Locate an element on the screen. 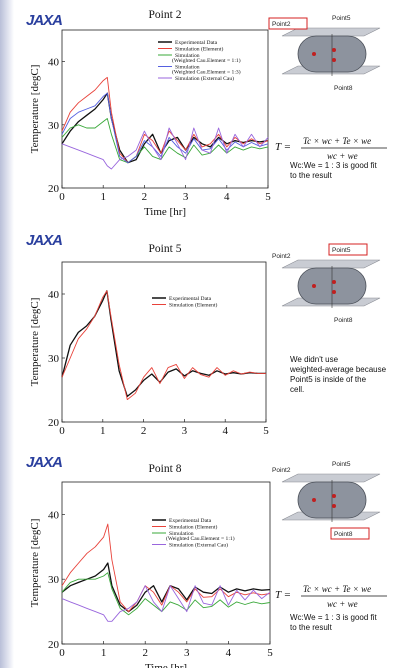 This screenshot has width=406, height=668. jaxa-logo-3: JAXA is located at coordinates (44, 462).